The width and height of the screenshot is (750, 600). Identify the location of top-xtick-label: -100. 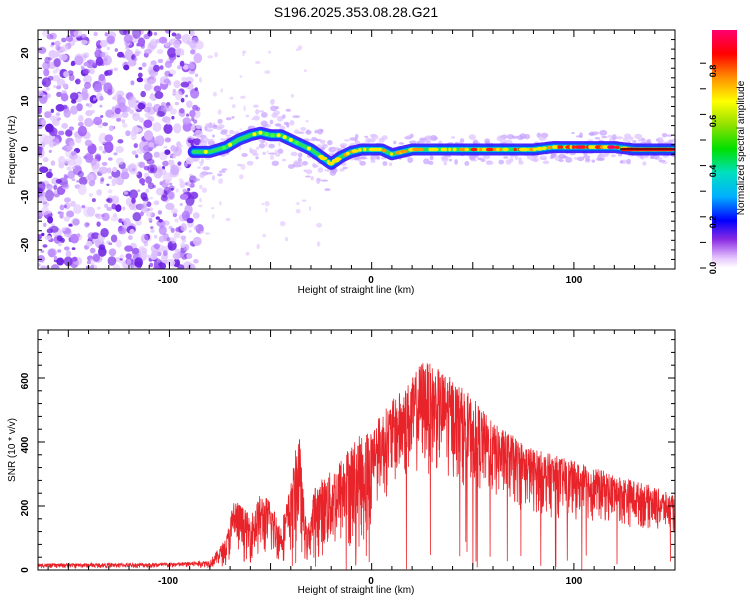
(168, 280).